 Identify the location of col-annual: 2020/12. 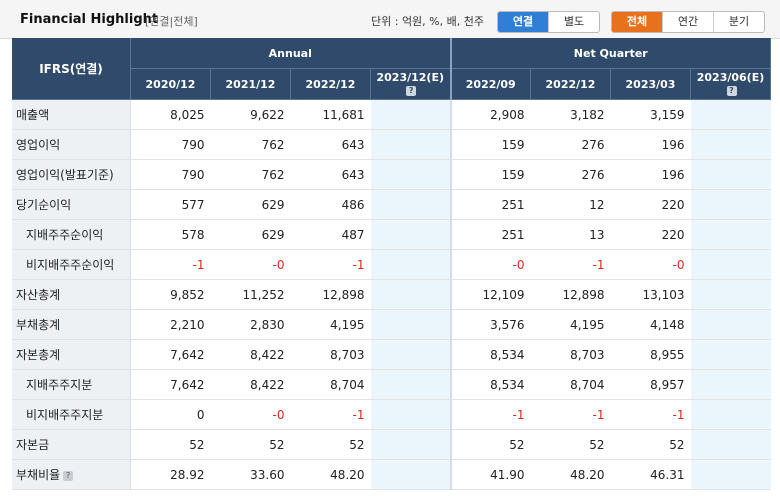
(170, 84).